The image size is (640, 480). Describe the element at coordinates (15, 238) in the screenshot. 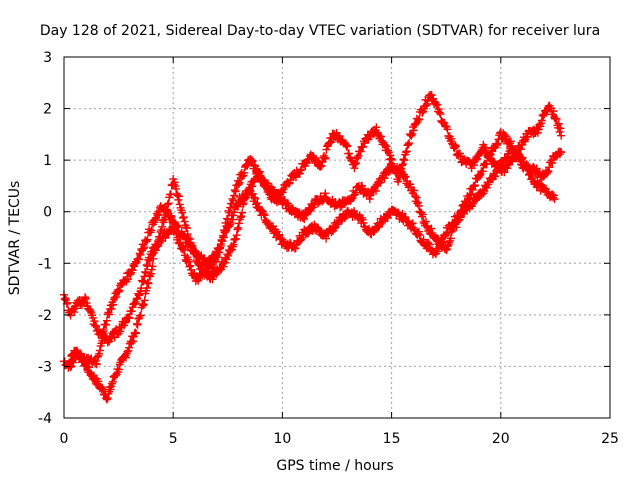

I see `y-axis-label: SDTVAR / TECUs` at that location.